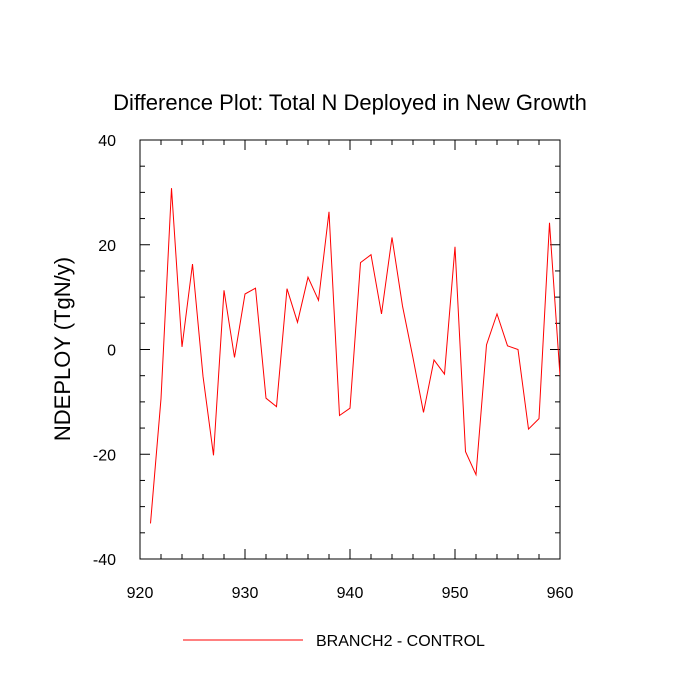  What do you see at coordinates (455, 593) in the screenshot?
I see `x-tick-label: 950` at bounding box center [455, 593].